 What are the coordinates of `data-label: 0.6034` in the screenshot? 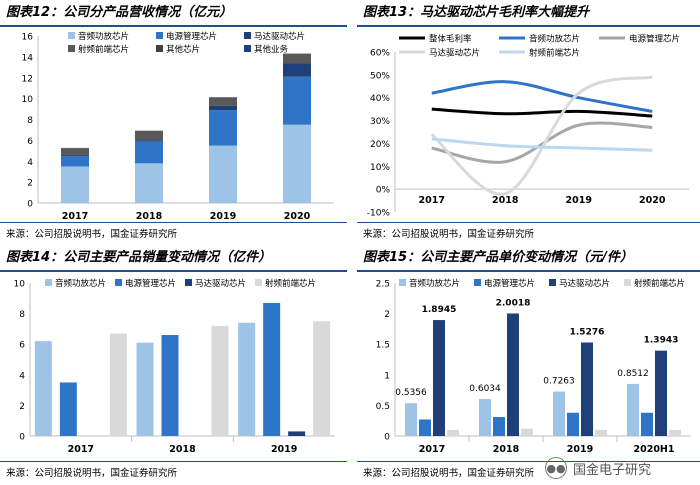 It's located at (485, 389).